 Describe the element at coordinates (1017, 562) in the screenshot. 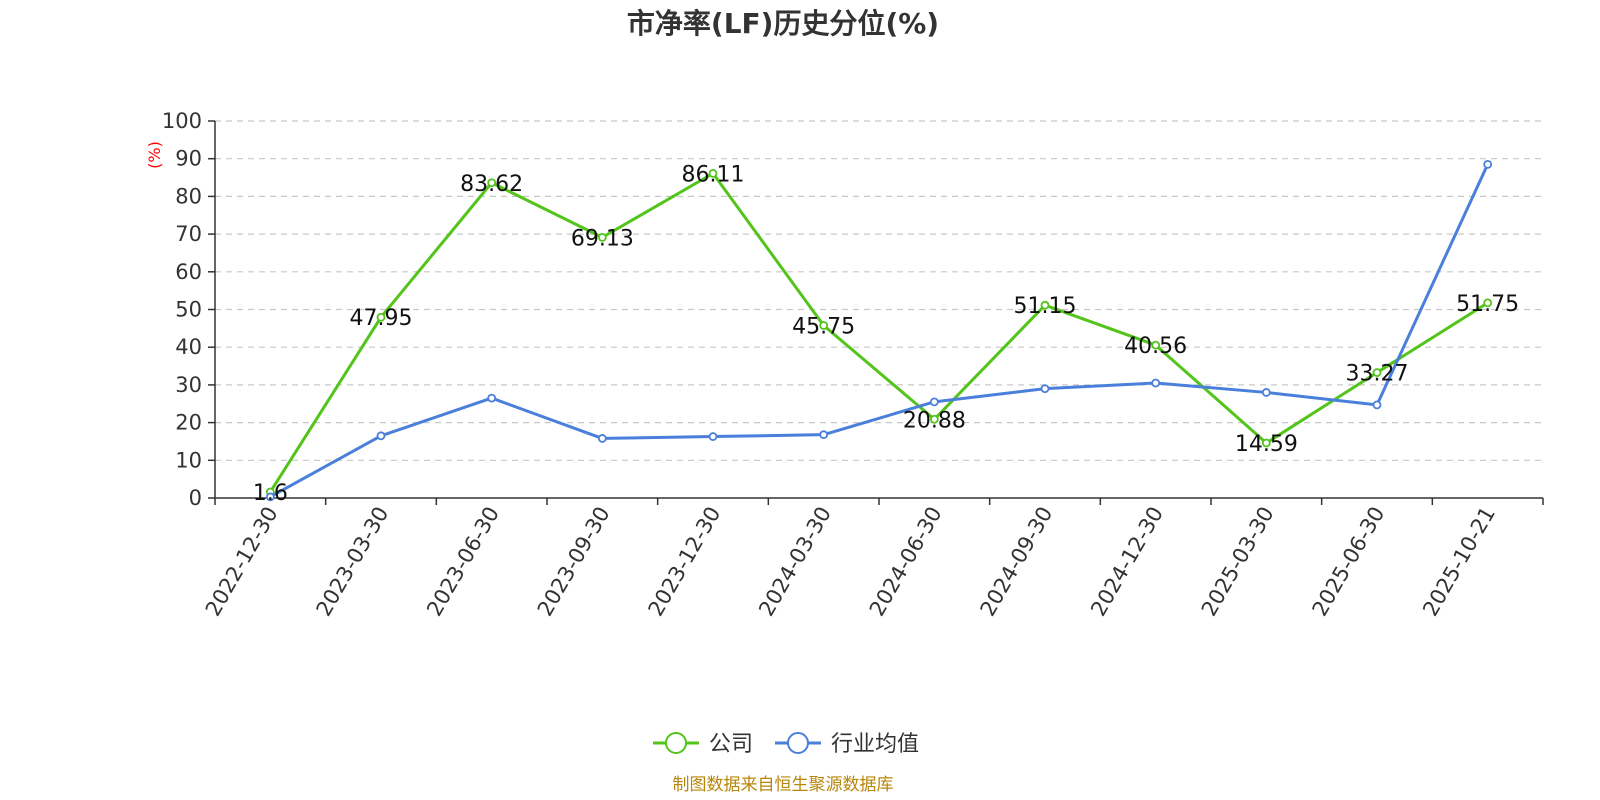

I see `x-tick-label: 2024-09-30` at that location.